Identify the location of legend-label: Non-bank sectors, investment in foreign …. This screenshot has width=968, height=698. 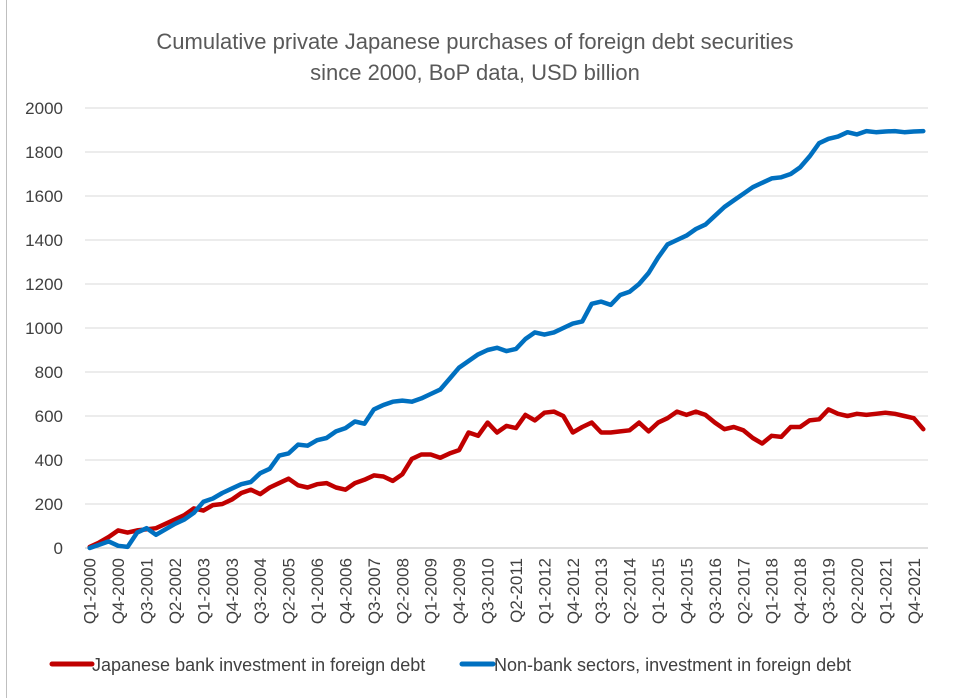
(672, 665).